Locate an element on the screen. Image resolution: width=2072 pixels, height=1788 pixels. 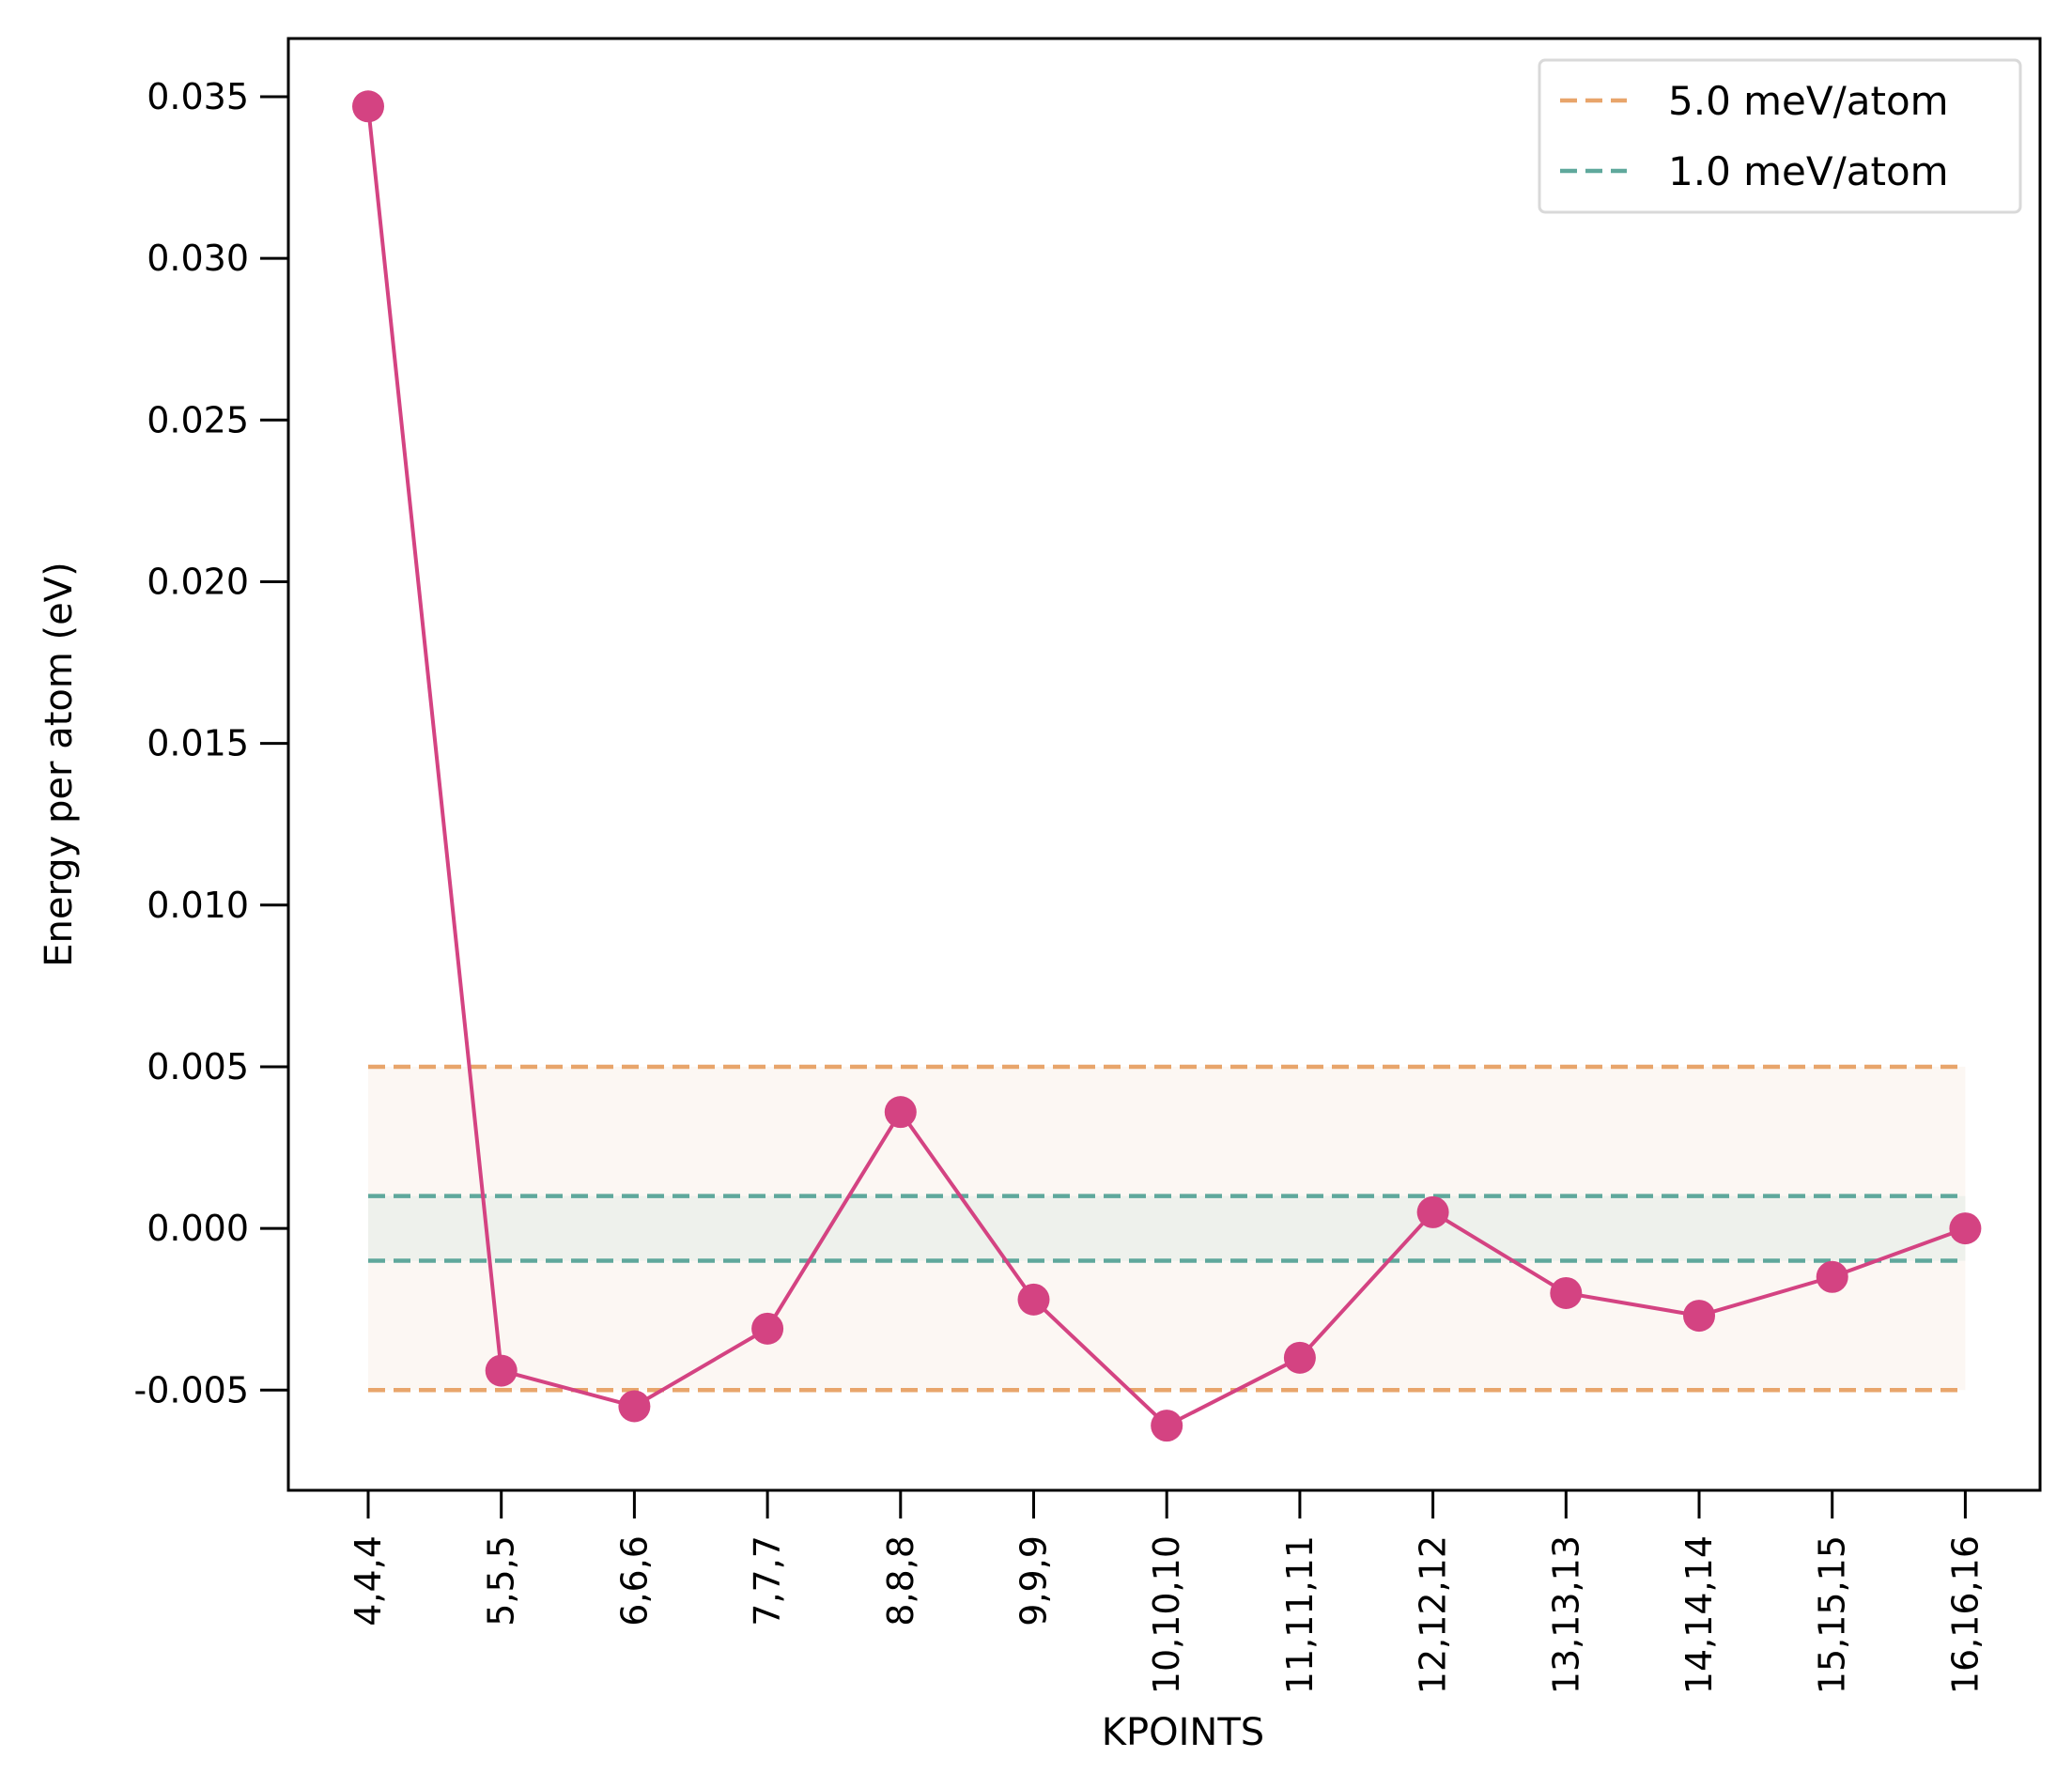
x-tick-label: 16,16,16 is located at coordinates (1965, 1615).